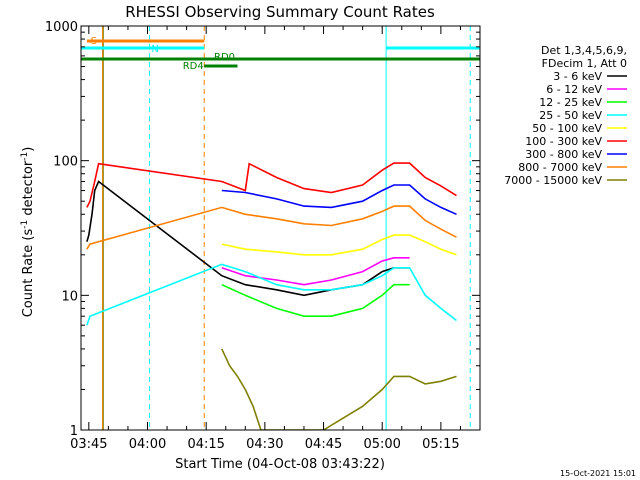 The image size is (640, 480). I want to click on y-tick-label: 100, so click(65, 162).